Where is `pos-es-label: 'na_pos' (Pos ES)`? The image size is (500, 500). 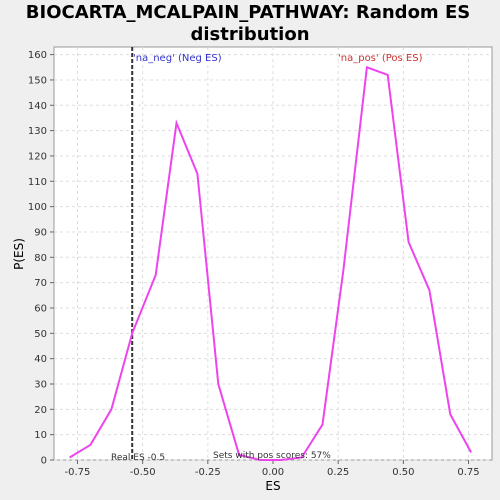 pos-es-label: 'na_pos' (Pos ES) is located at coordinates (380, 58).